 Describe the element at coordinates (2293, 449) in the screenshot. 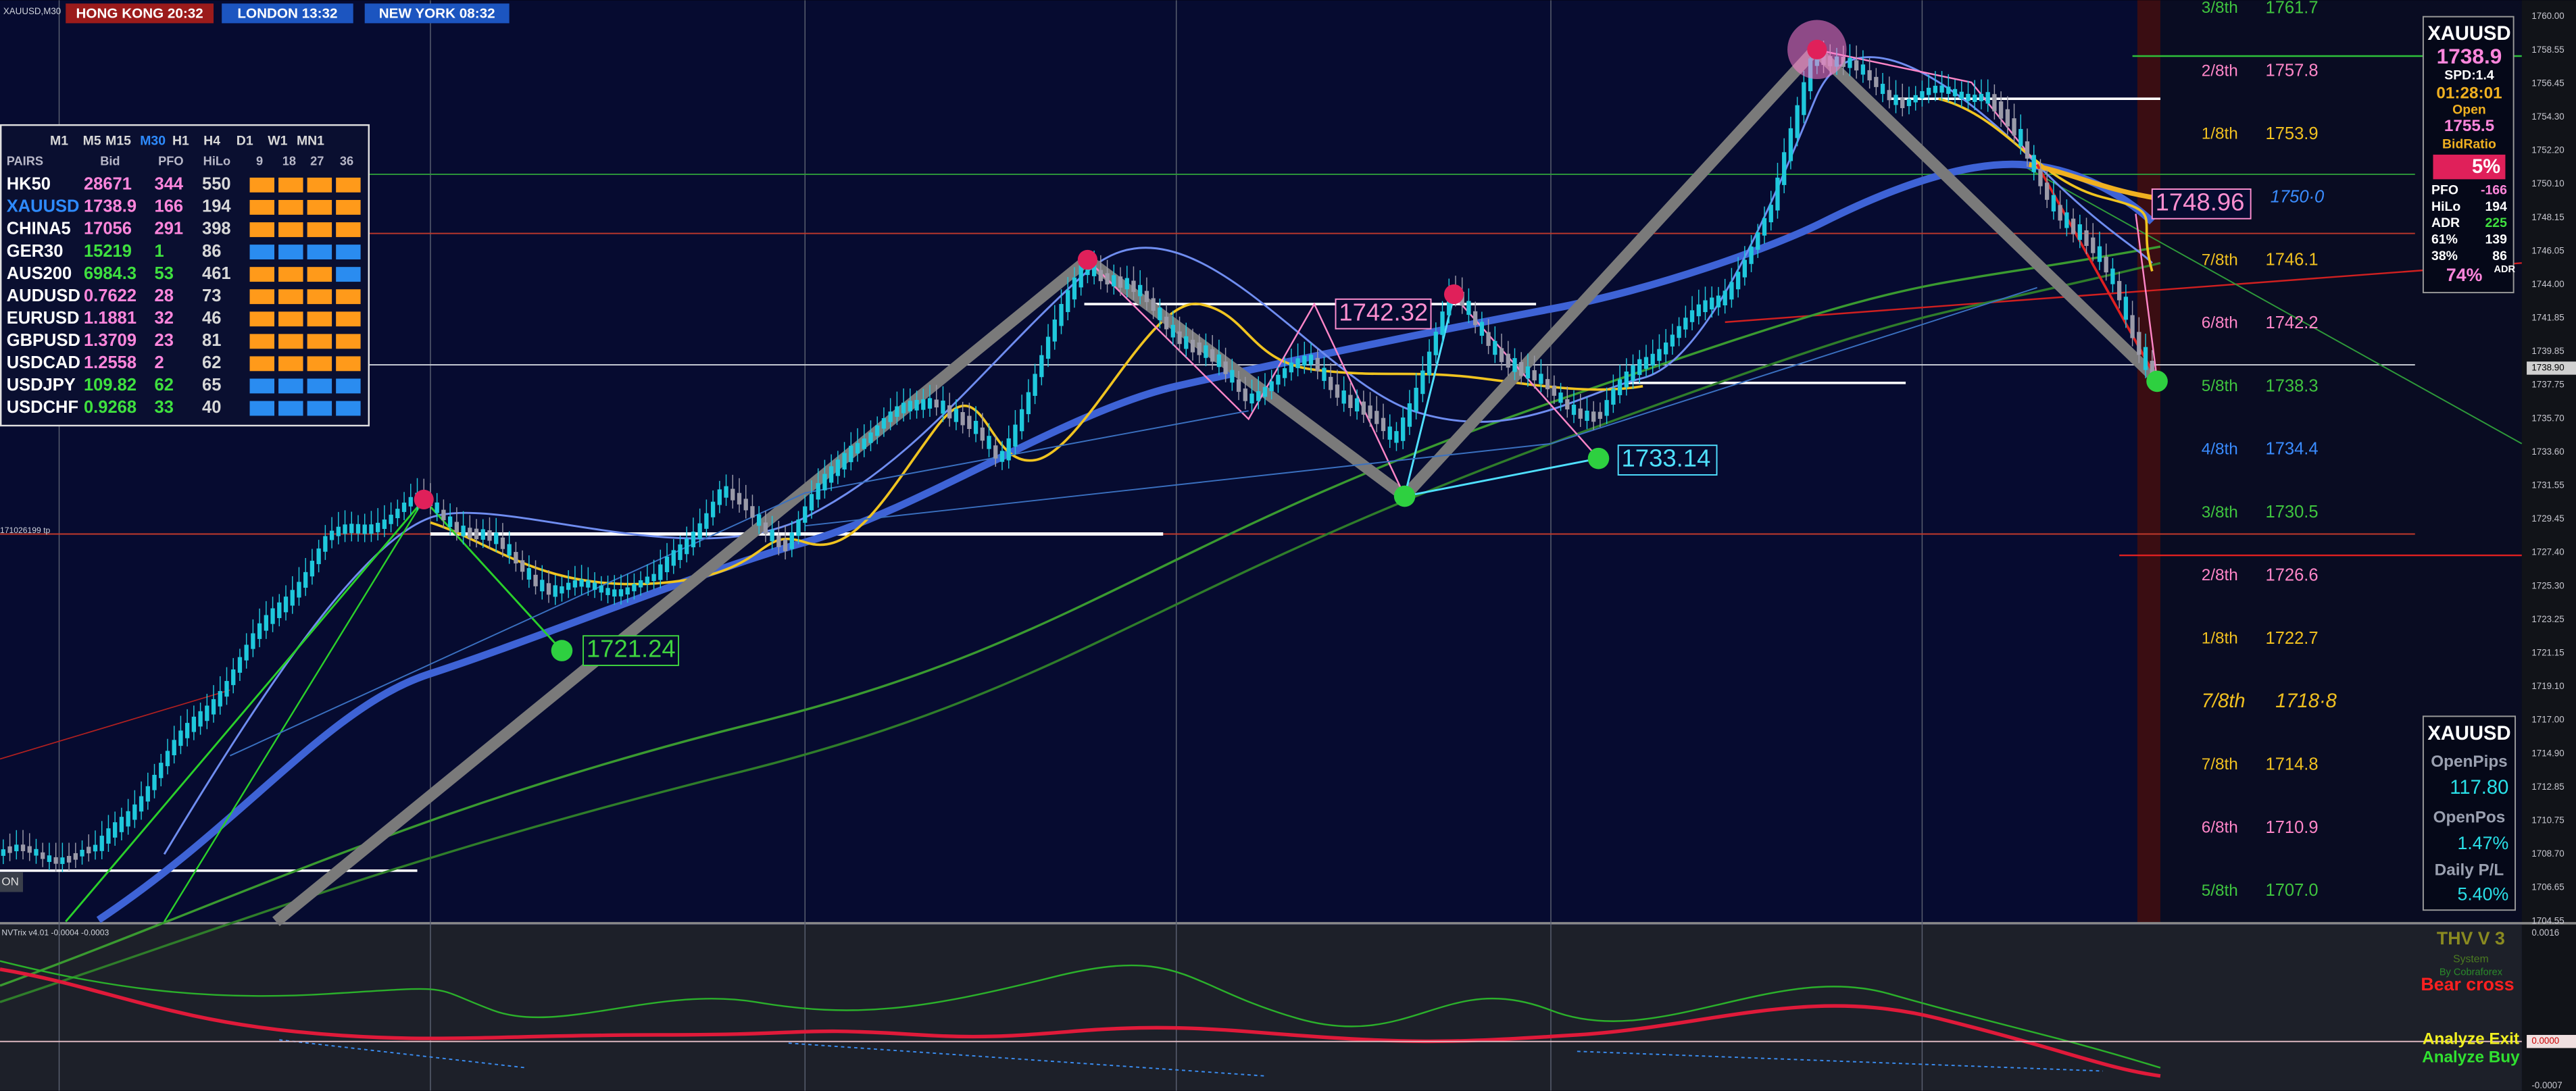

I see `murrey-price: 1734.4` at that location.